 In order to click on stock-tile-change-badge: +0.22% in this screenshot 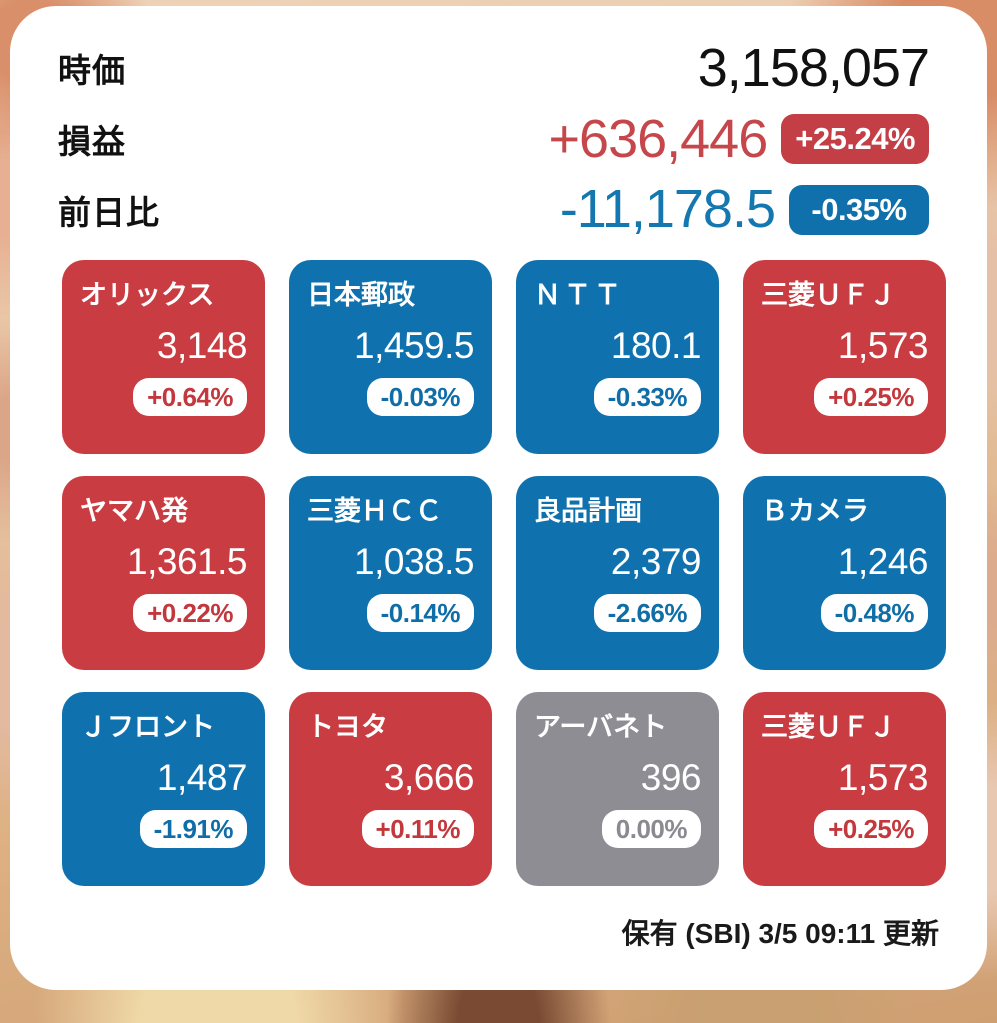, I will do `click(190, 613)`.